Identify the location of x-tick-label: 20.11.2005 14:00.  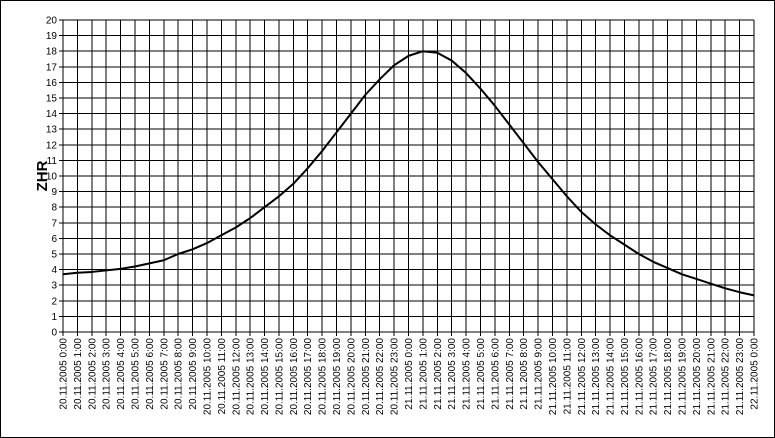
(265, 377).